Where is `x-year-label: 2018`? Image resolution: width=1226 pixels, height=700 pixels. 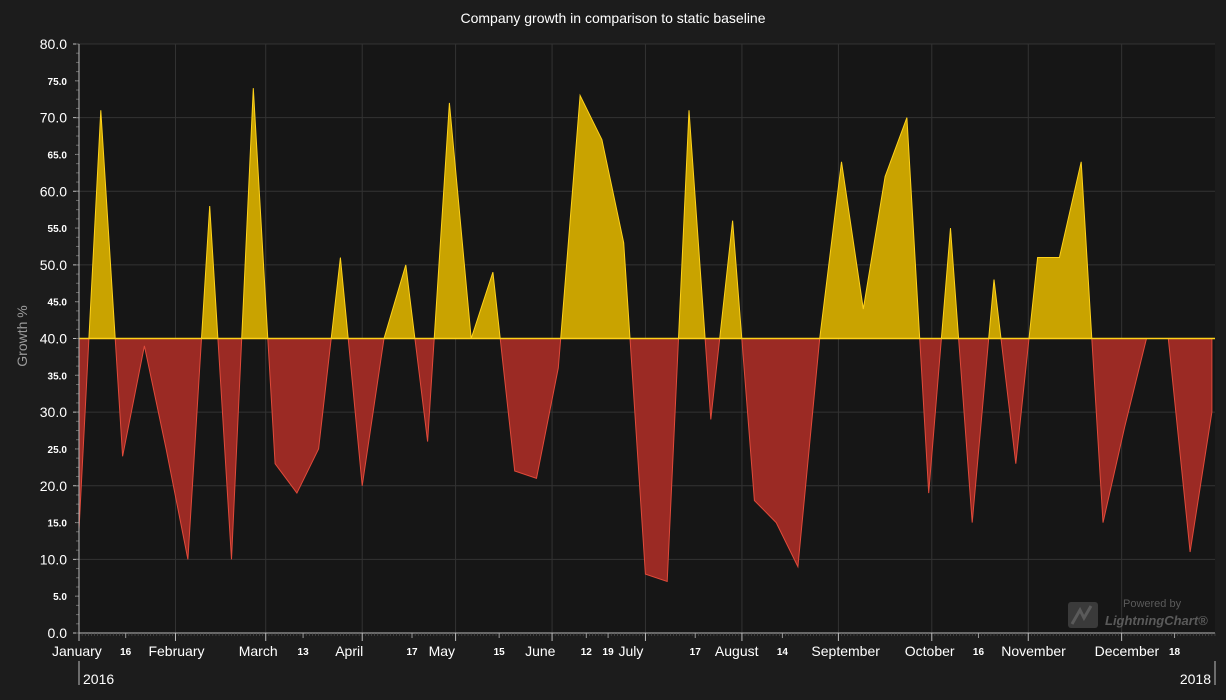
x-year-label: 2018 is located at coordinates (1195, 679).